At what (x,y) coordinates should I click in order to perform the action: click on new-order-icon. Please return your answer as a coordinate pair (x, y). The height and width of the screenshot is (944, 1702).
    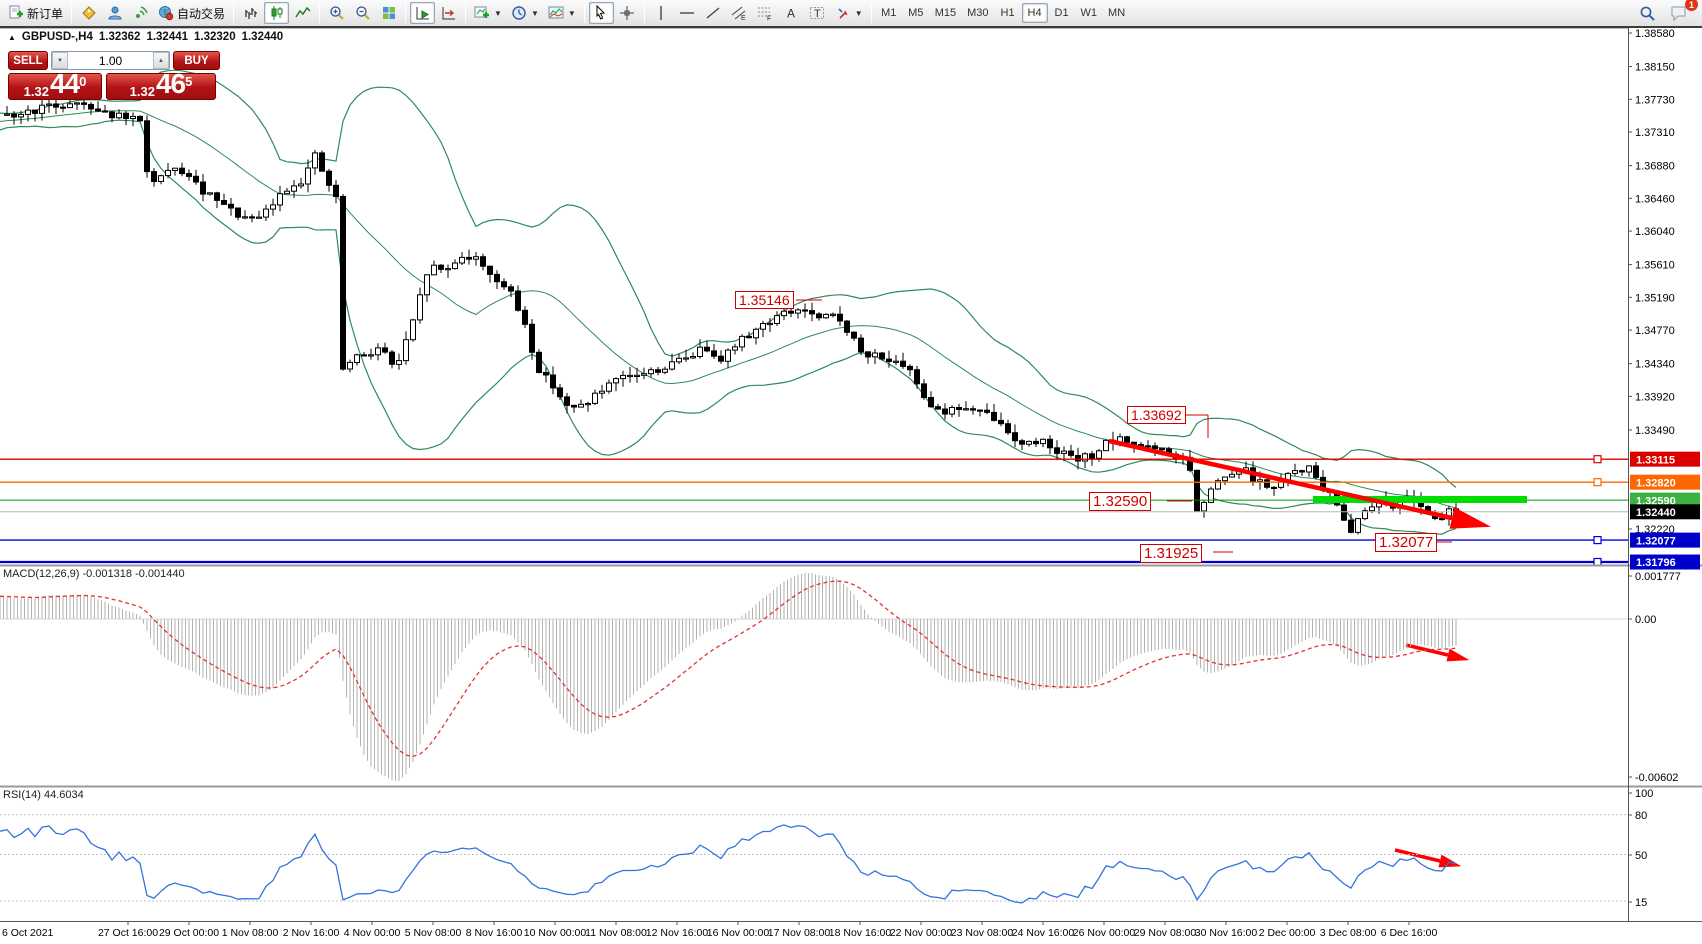
    Looking at the image, I should click on (16, 12).